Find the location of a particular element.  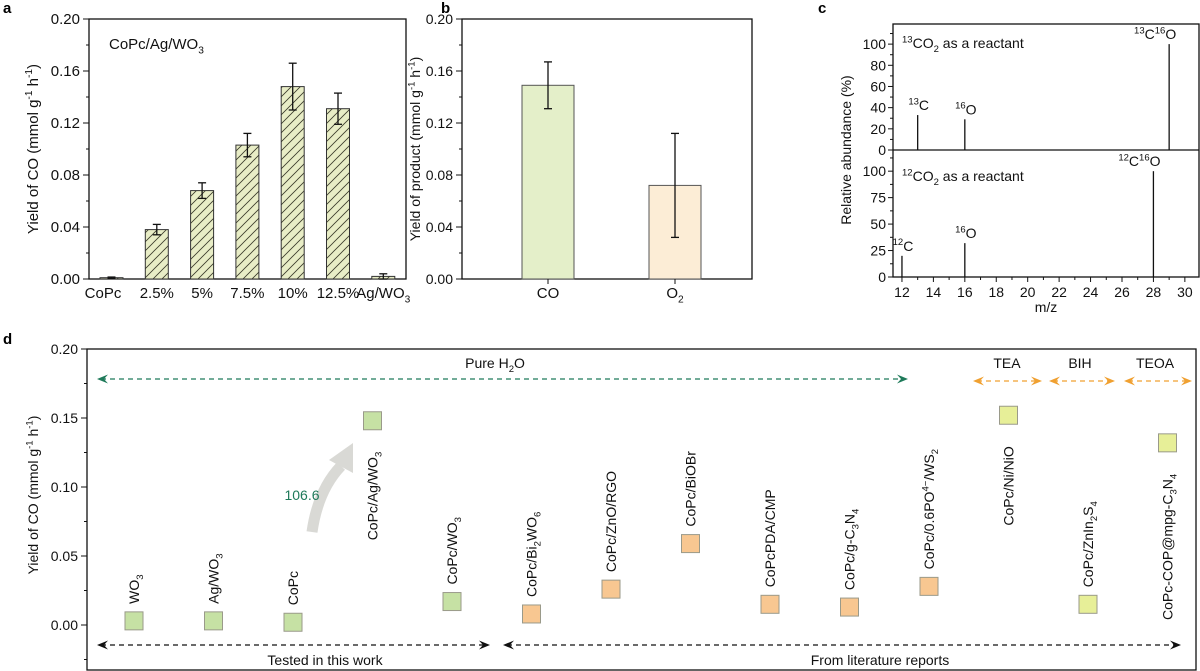

x-tick-label: 24 is located at coordinates (1091, 292).